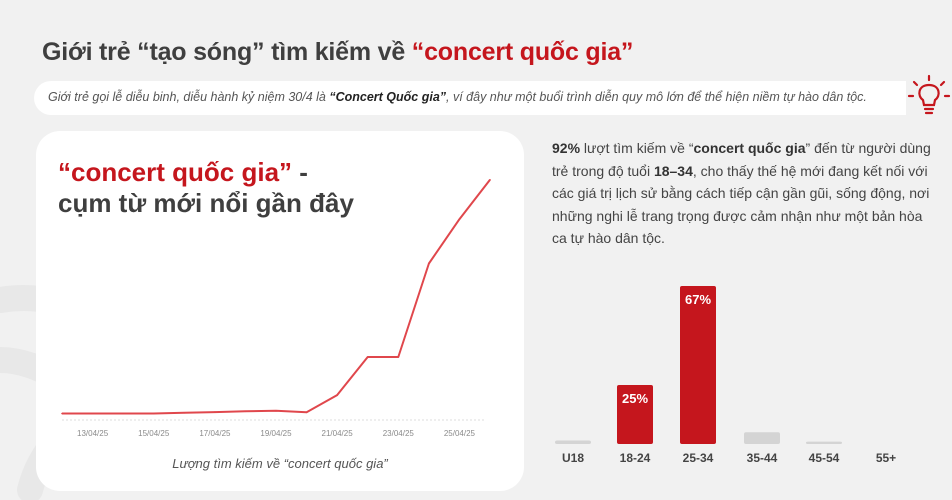  I want to click on bar-value-label: 67%, so click(698, 299).